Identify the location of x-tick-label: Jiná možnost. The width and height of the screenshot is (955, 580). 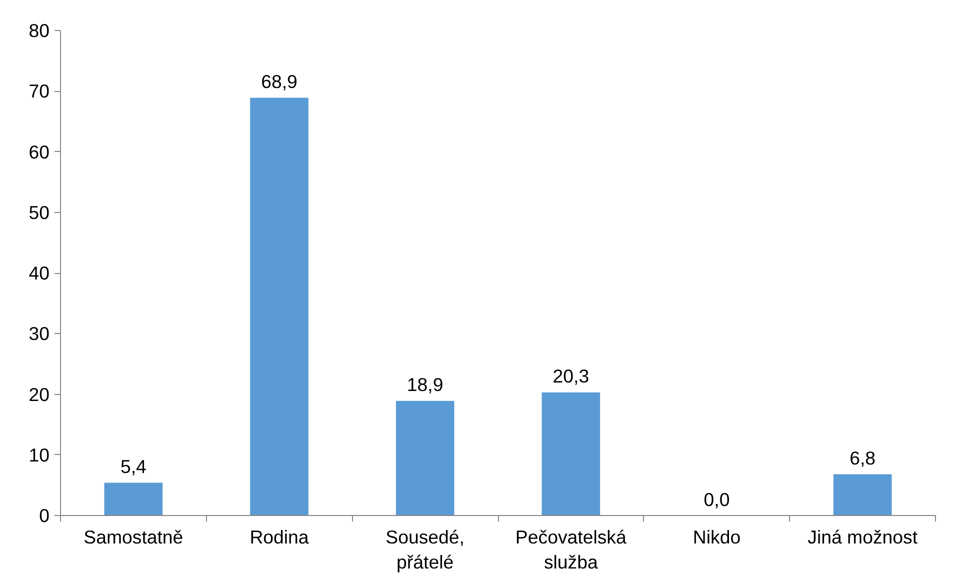
(863, 537).